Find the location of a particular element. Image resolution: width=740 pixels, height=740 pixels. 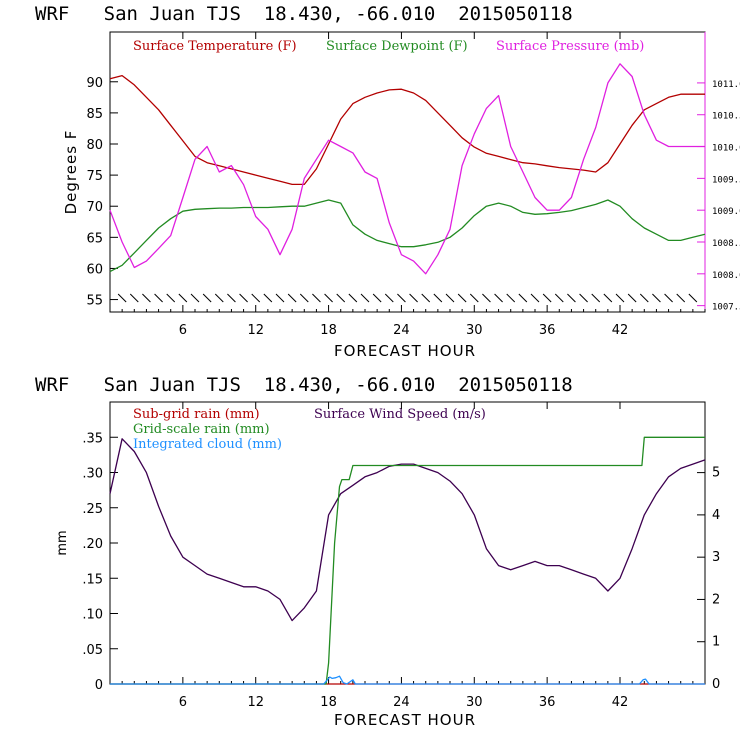

y-tick-label: 65 is located at coordinates (94, 238).